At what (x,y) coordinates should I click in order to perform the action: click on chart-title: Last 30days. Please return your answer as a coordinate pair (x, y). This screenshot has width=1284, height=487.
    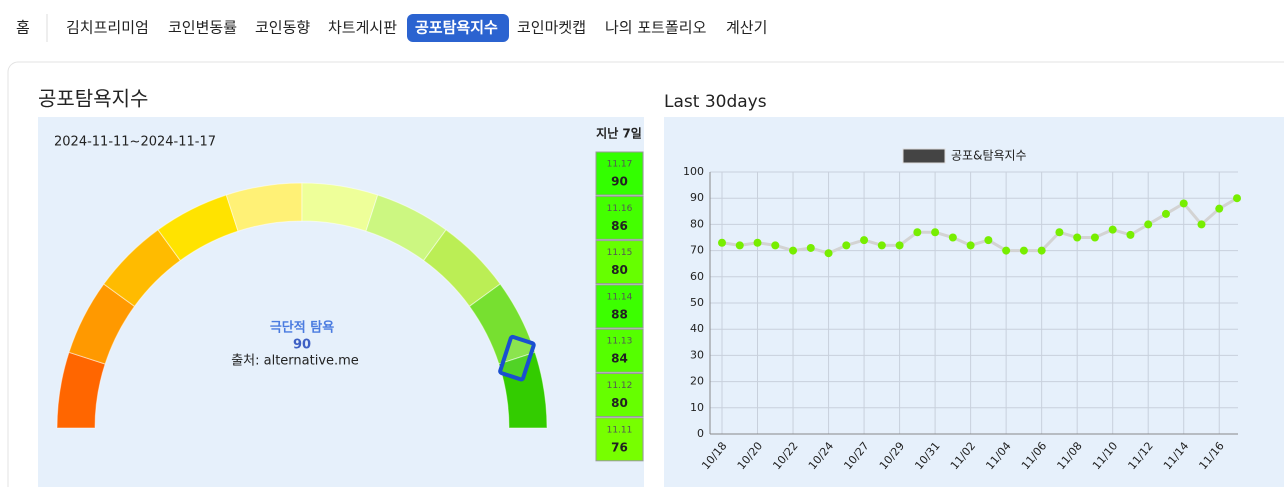
    Looking at the image, I should click on (715, 102).